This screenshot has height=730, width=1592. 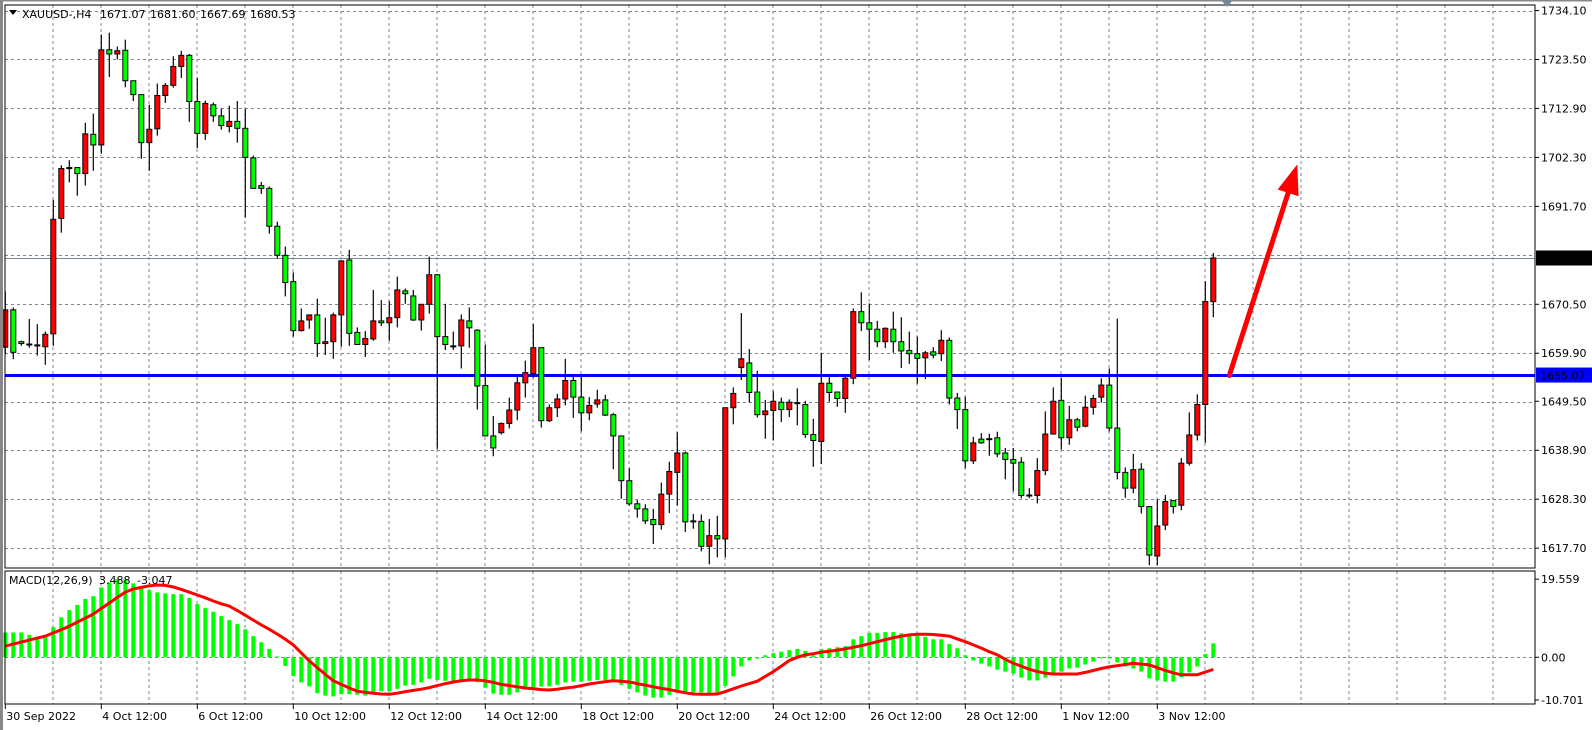 What do you see at coordinates (1564, 375) in the screenshot?
I see `level-price-badge` at bounding box center [1564, 375].